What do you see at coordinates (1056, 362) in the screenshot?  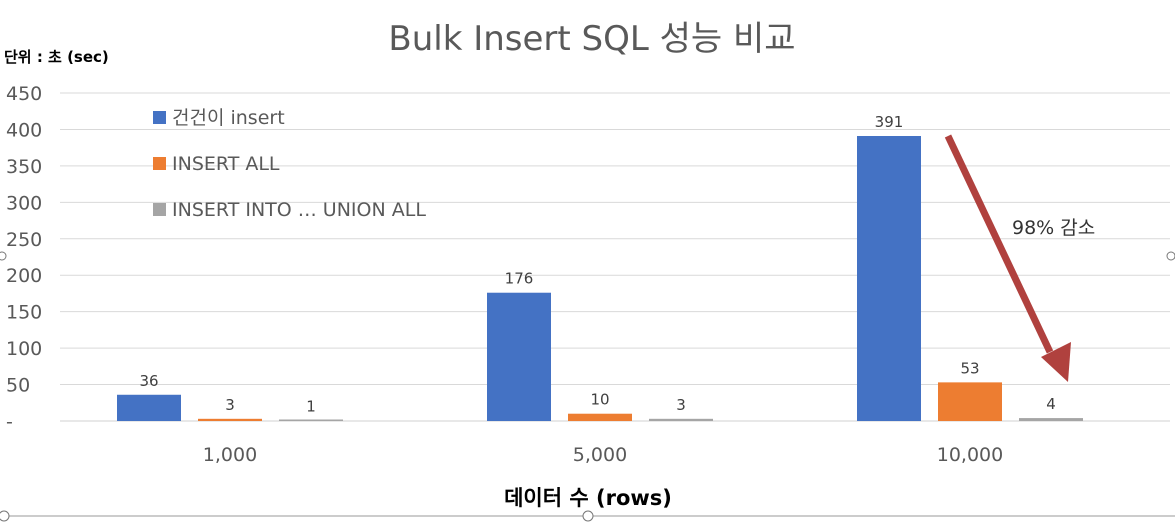 I see `reduction-arrow-head` at bounding box center [1056, 362].